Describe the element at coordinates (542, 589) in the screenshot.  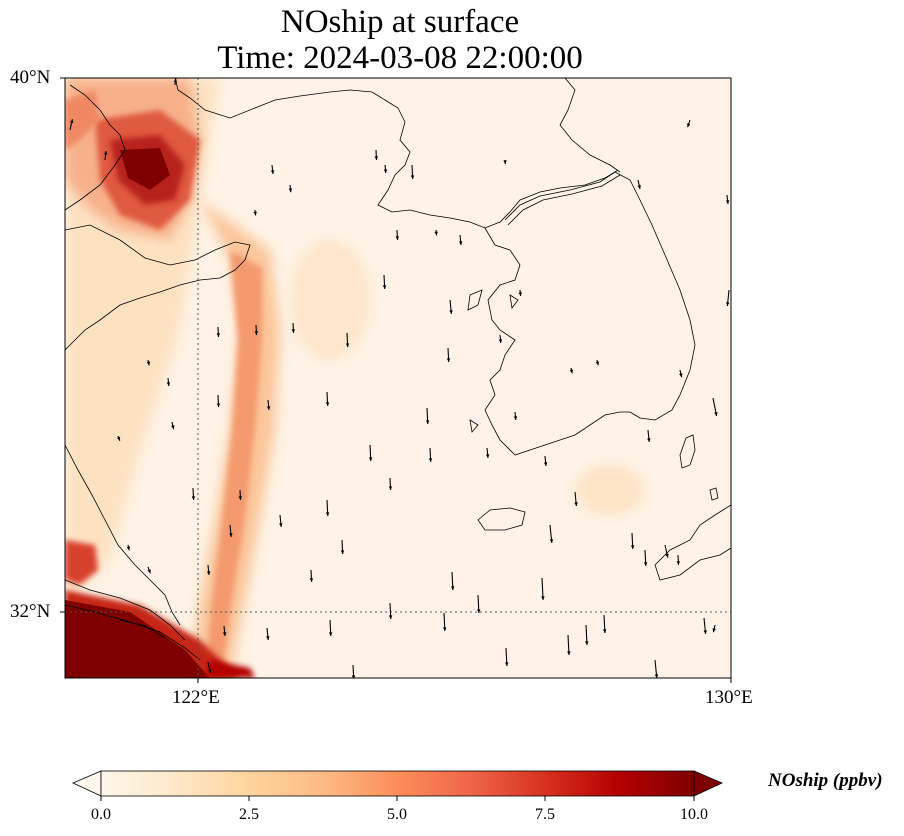
I see `wind-arrow` at that location.